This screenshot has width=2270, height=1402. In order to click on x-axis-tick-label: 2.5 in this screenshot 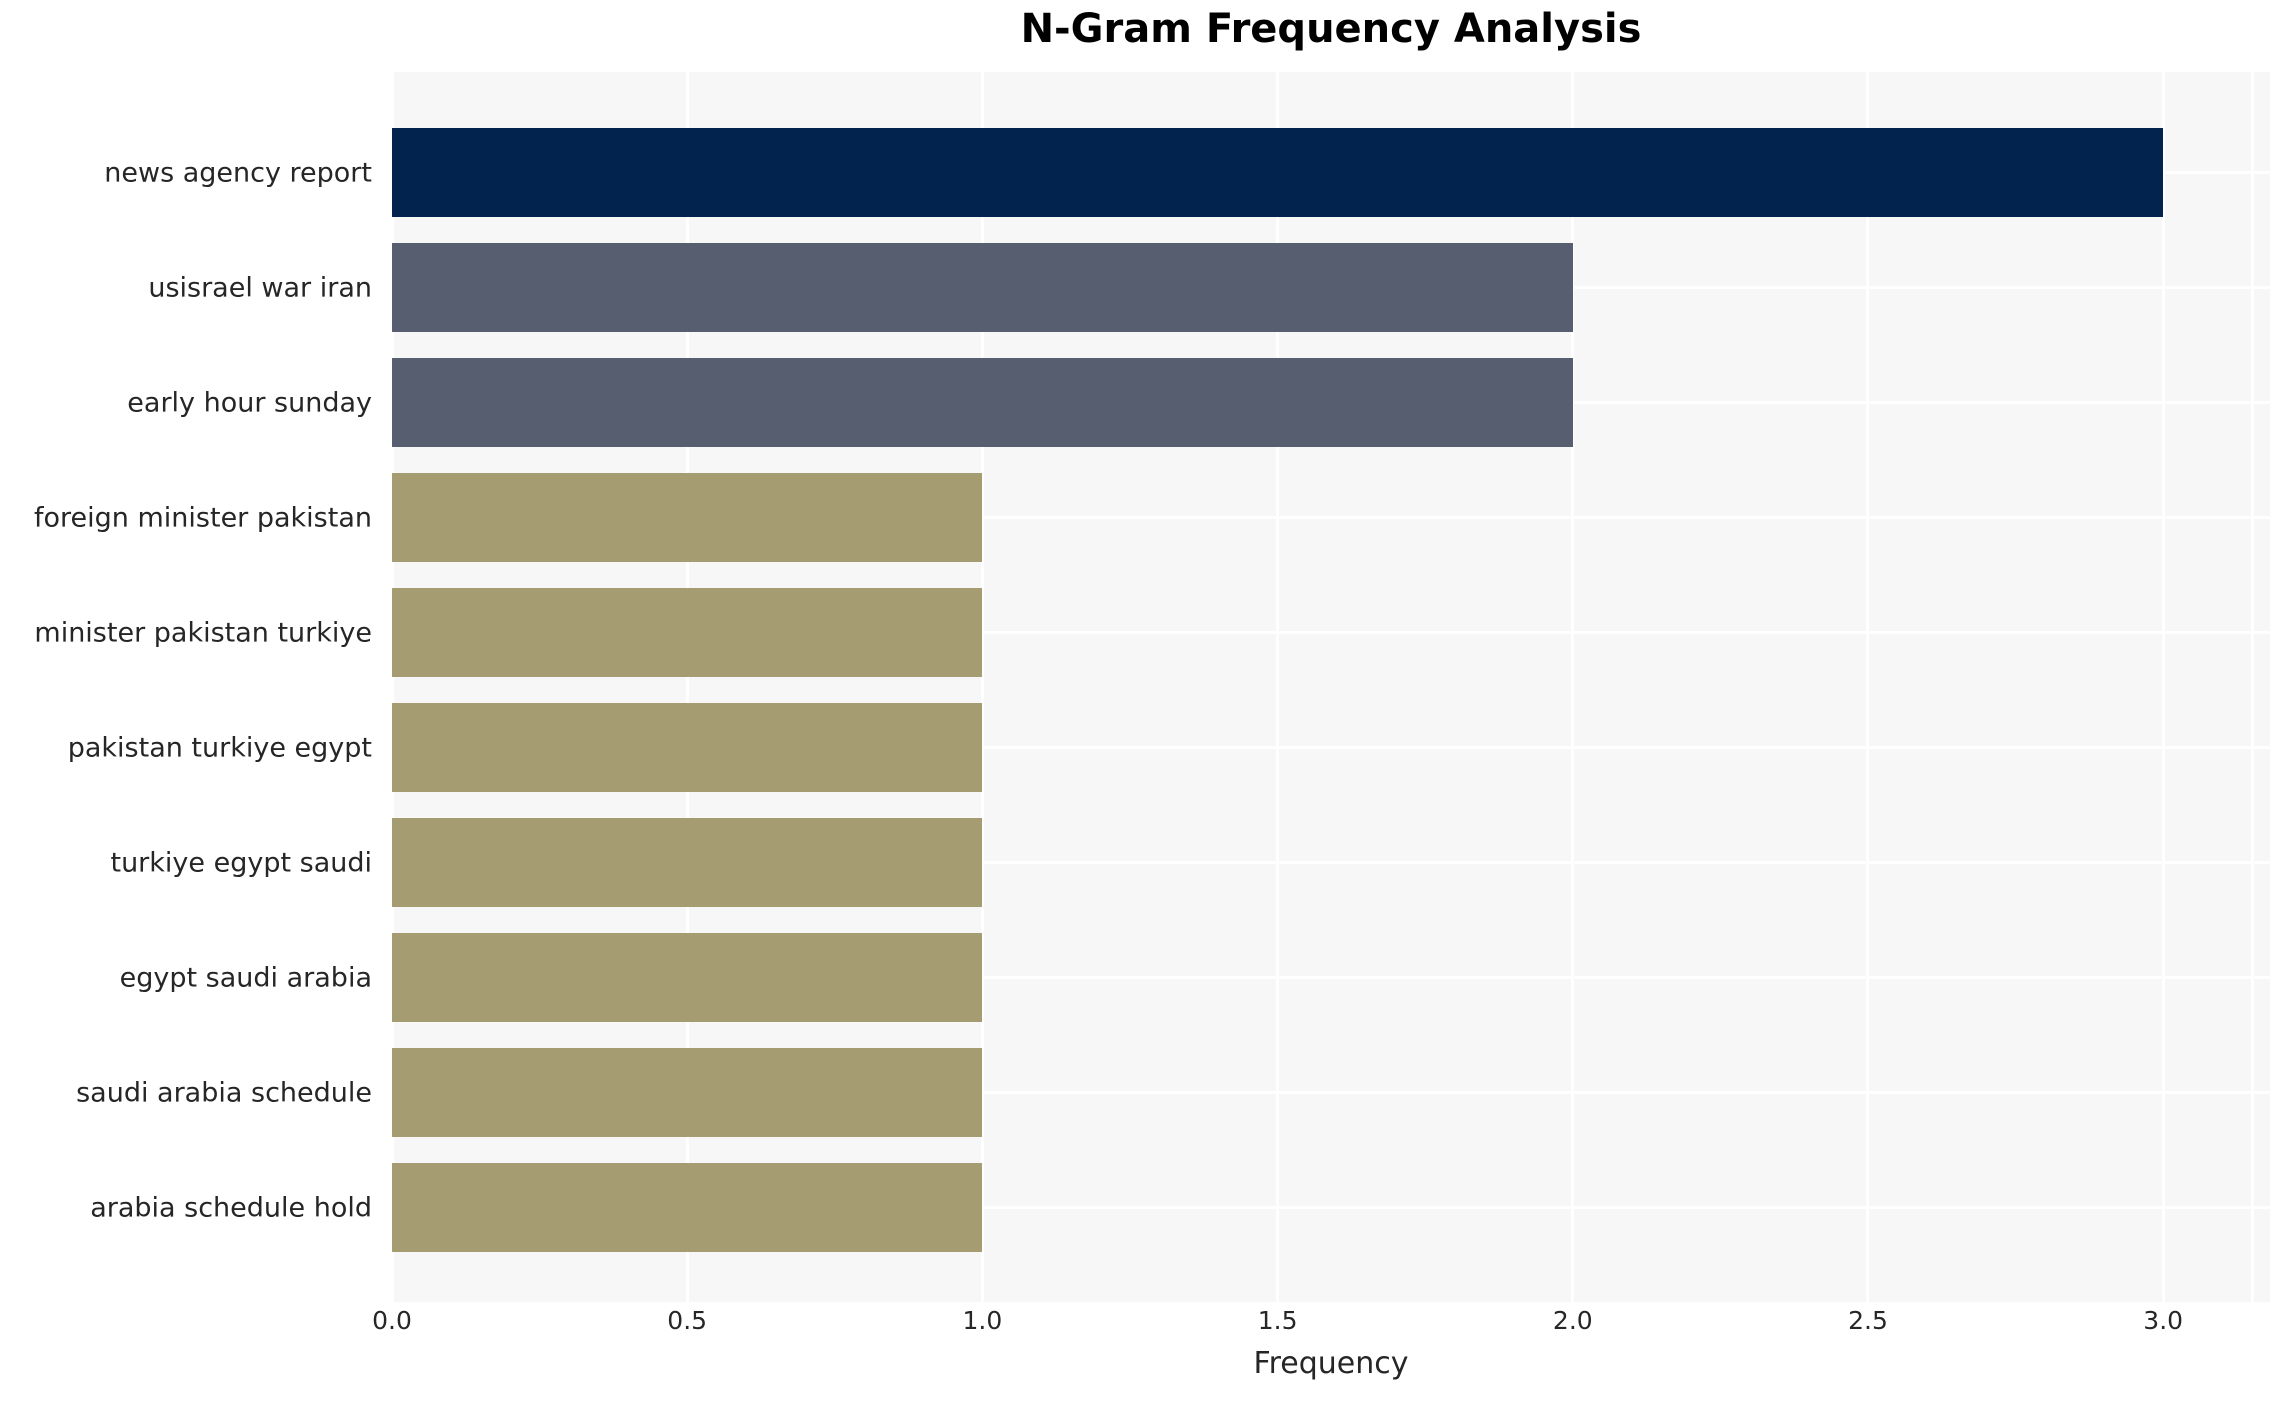, I will do `click(1868, 1320)`.